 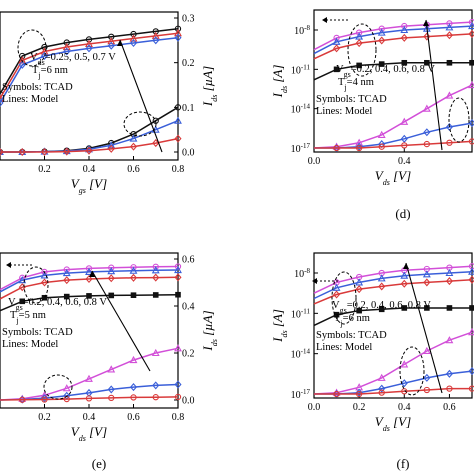 I want to click on y-tick-label: 10-17, so click(x=301, y=148).